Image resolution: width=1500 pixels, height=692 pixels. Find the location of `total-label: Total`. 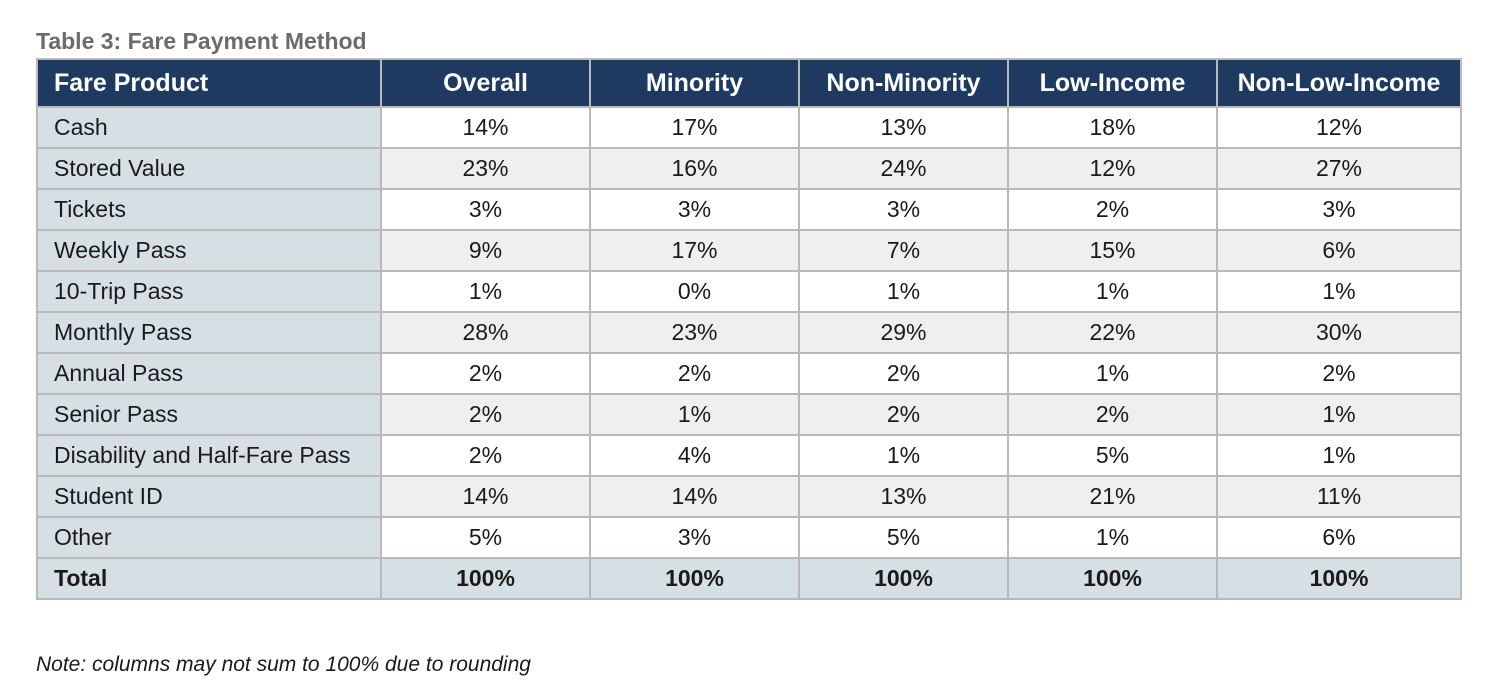

total-label: Total is located at coordinates (209, 578).